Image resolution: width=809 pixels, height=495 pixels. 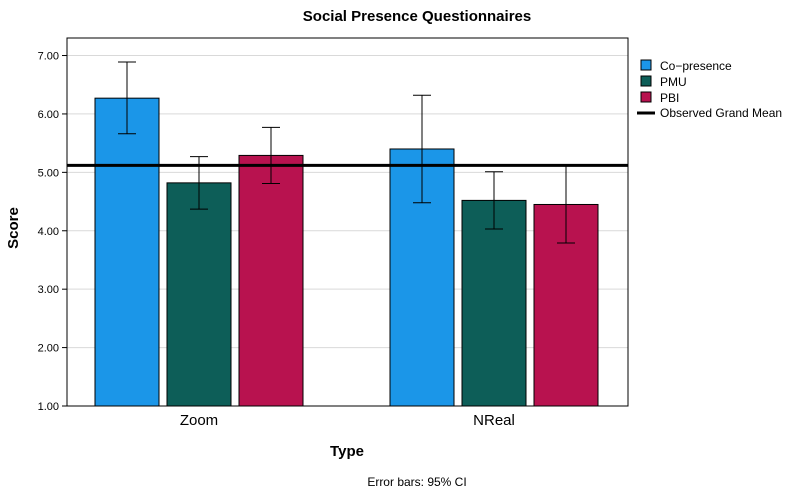 What do you see at coordinates (673, 82) in the screenshot?
I see `legend-label-1: PMU` at bounding box center [673, 82].